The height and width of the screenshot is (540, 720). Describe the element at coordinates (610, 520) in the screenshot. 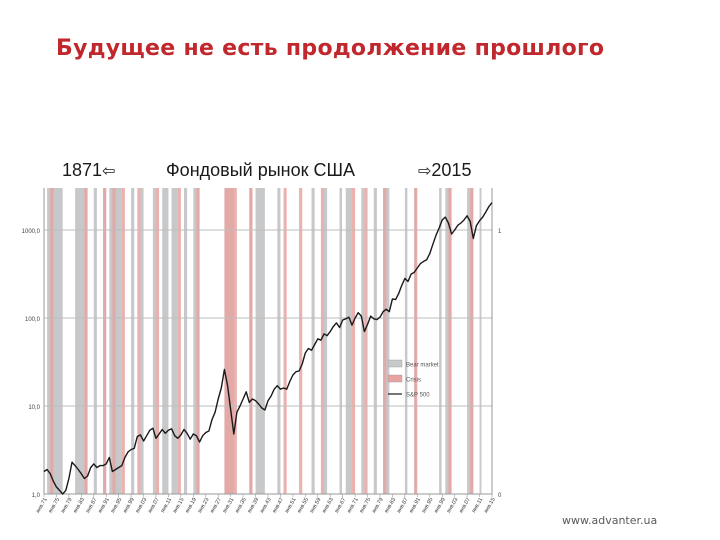

I see `footer-url: www.advanter.ua` at that location.